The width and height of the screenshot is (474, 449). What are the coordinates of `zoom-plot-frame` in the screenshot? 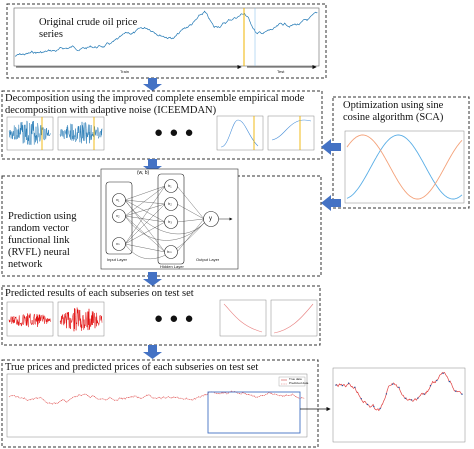 It's located at (399, 405).